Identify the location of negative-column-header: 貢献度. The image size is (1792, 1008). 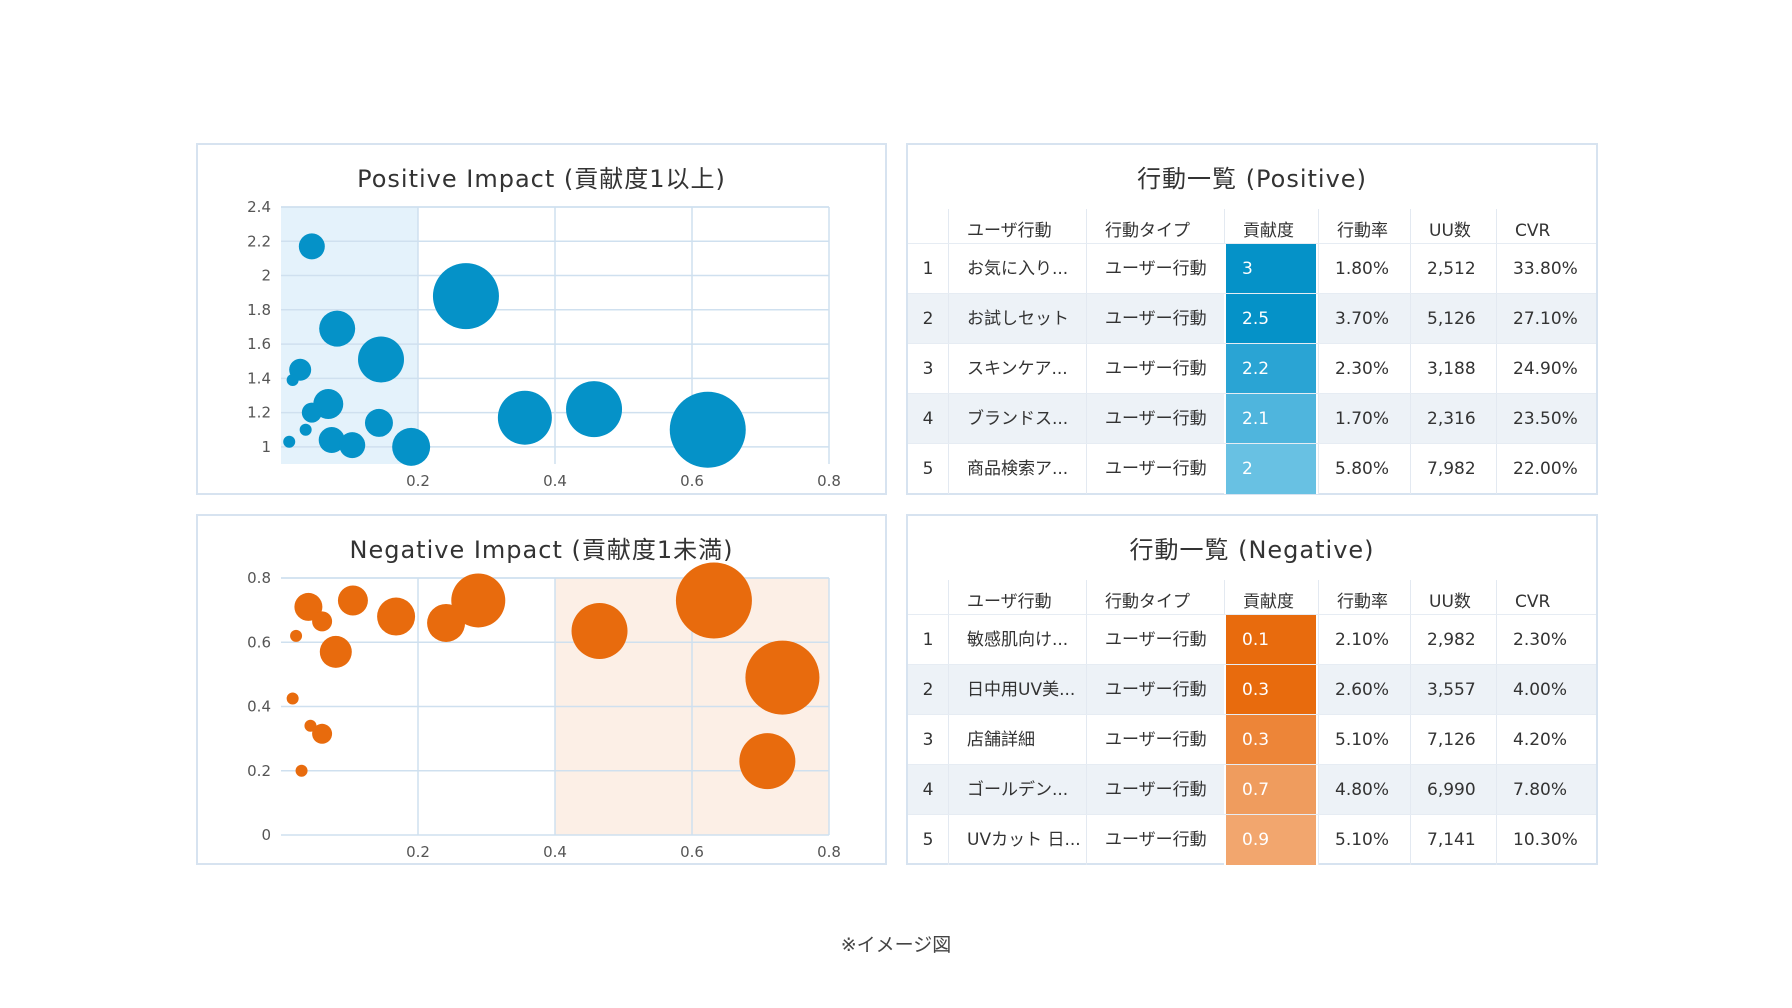
(1271, 602).